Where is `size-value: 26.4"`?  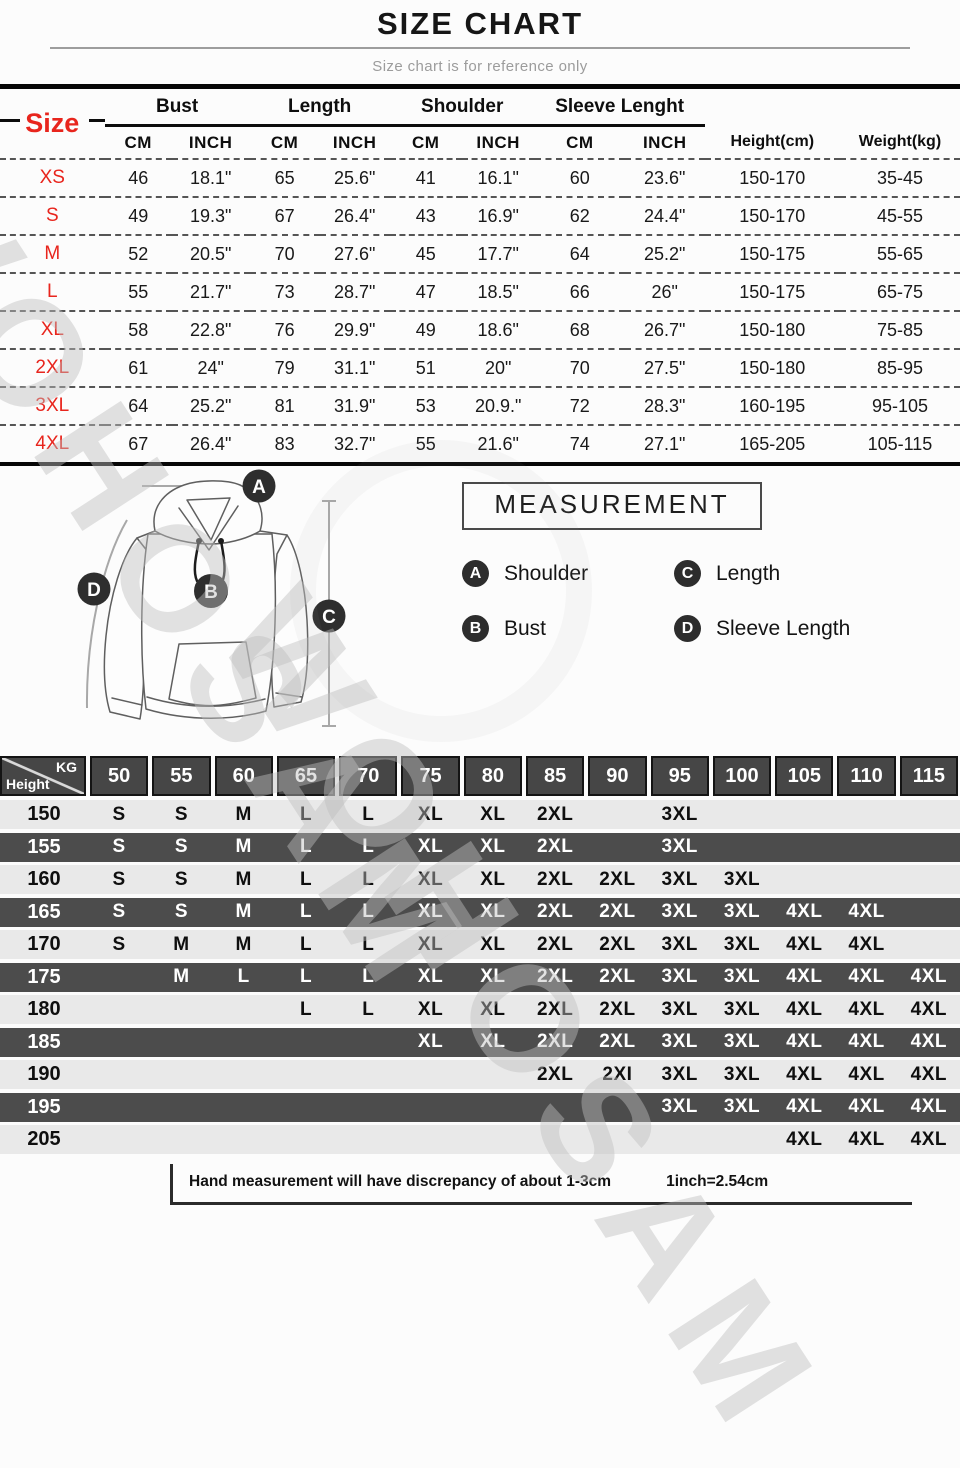
size-value: 26.4" is located at coordinates (354, 215).